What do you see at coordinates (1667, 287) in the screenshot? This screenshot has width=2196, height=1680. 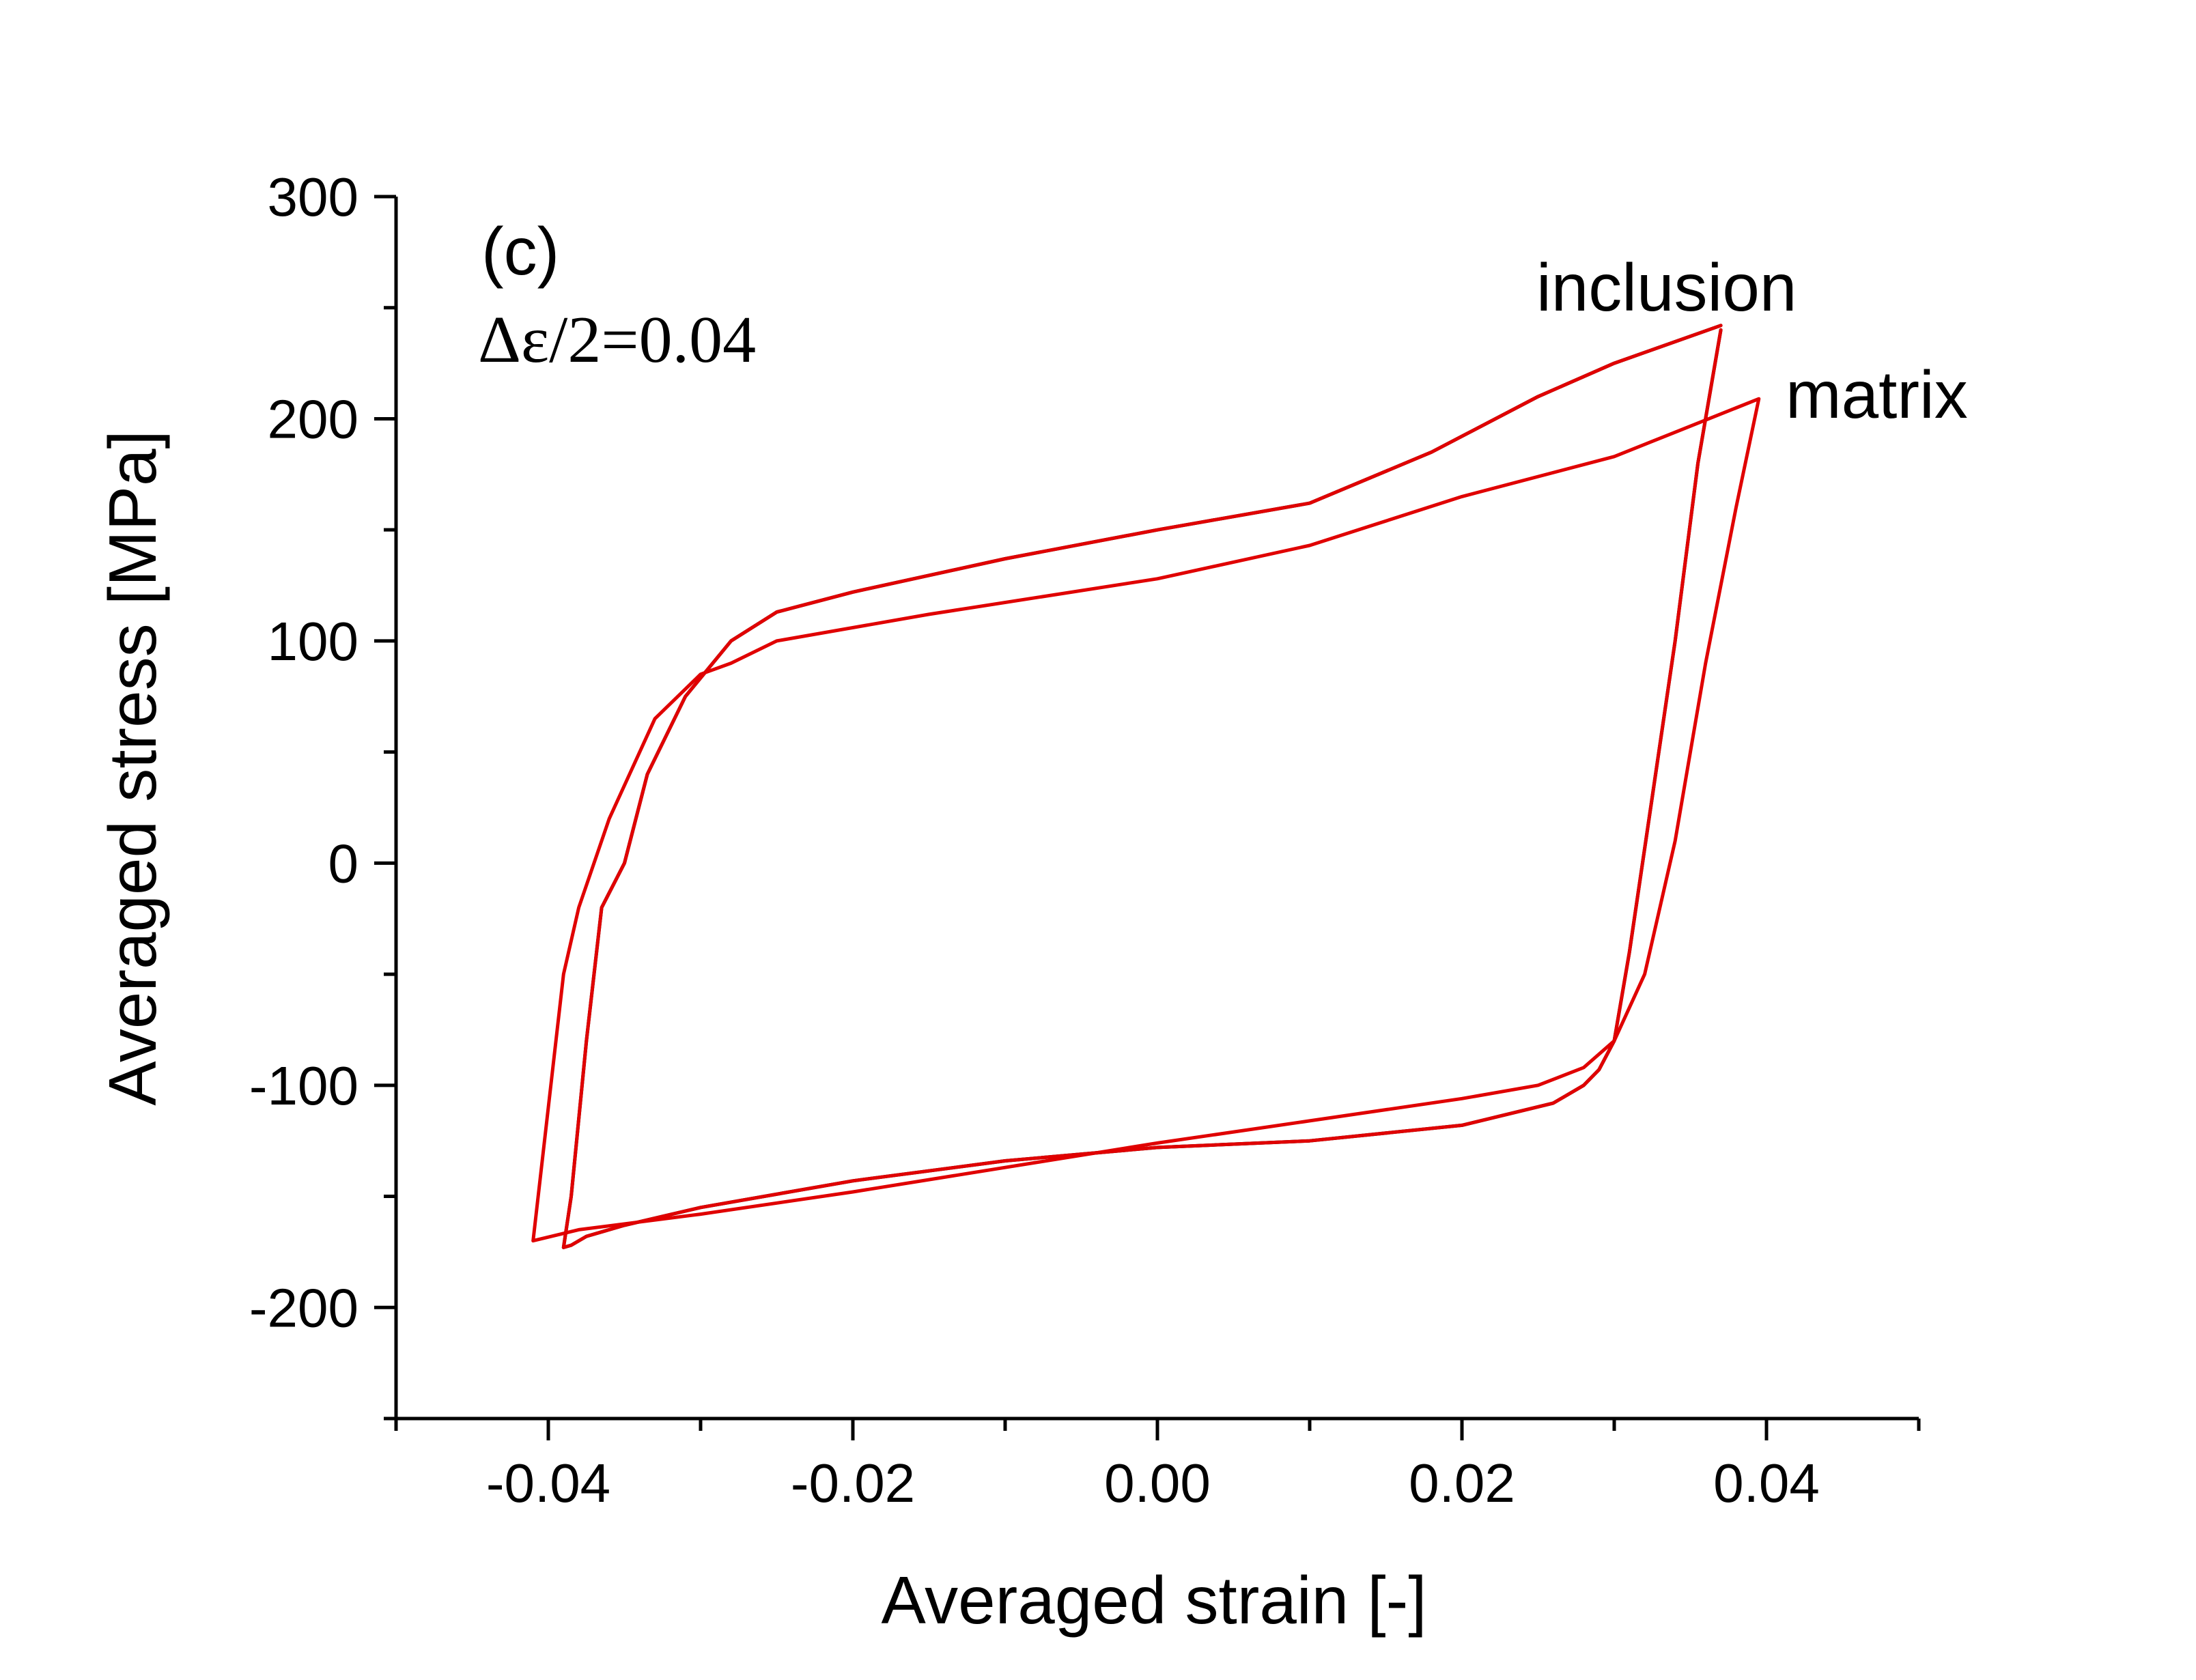 I see `inclusion-label: inclusion` at bounding box center [1667, 287].